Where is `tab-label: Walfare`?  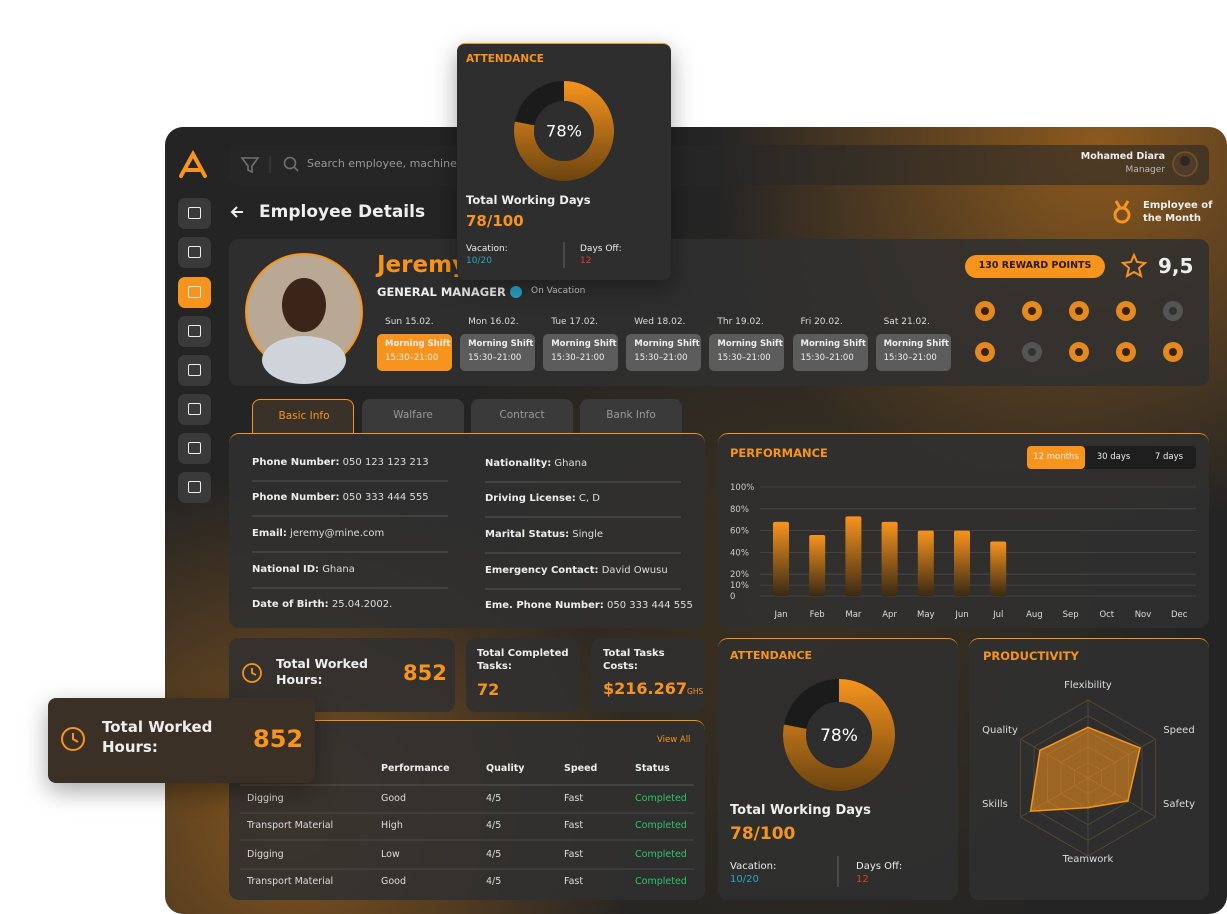 tab-label: Walfare is located at coordinates (413, 415).